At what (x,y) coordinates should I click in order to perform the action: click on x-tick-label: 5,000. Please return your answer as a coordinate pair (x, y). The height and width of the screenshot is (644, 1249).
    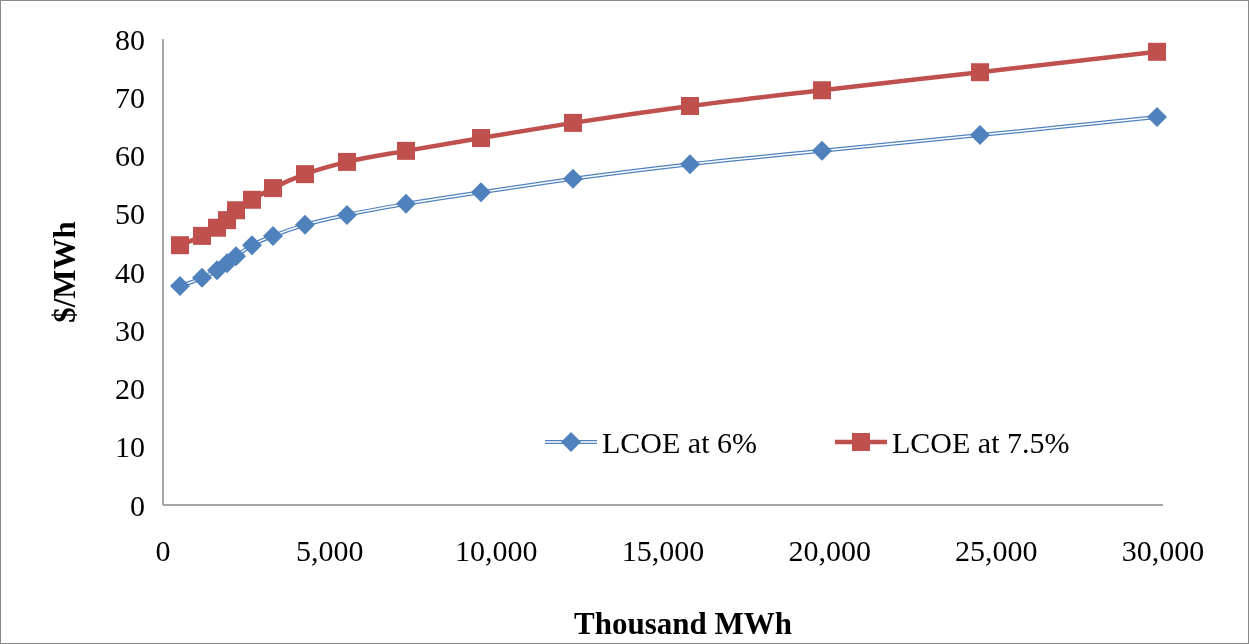
    Looking at the image, I should click on (329, 550).